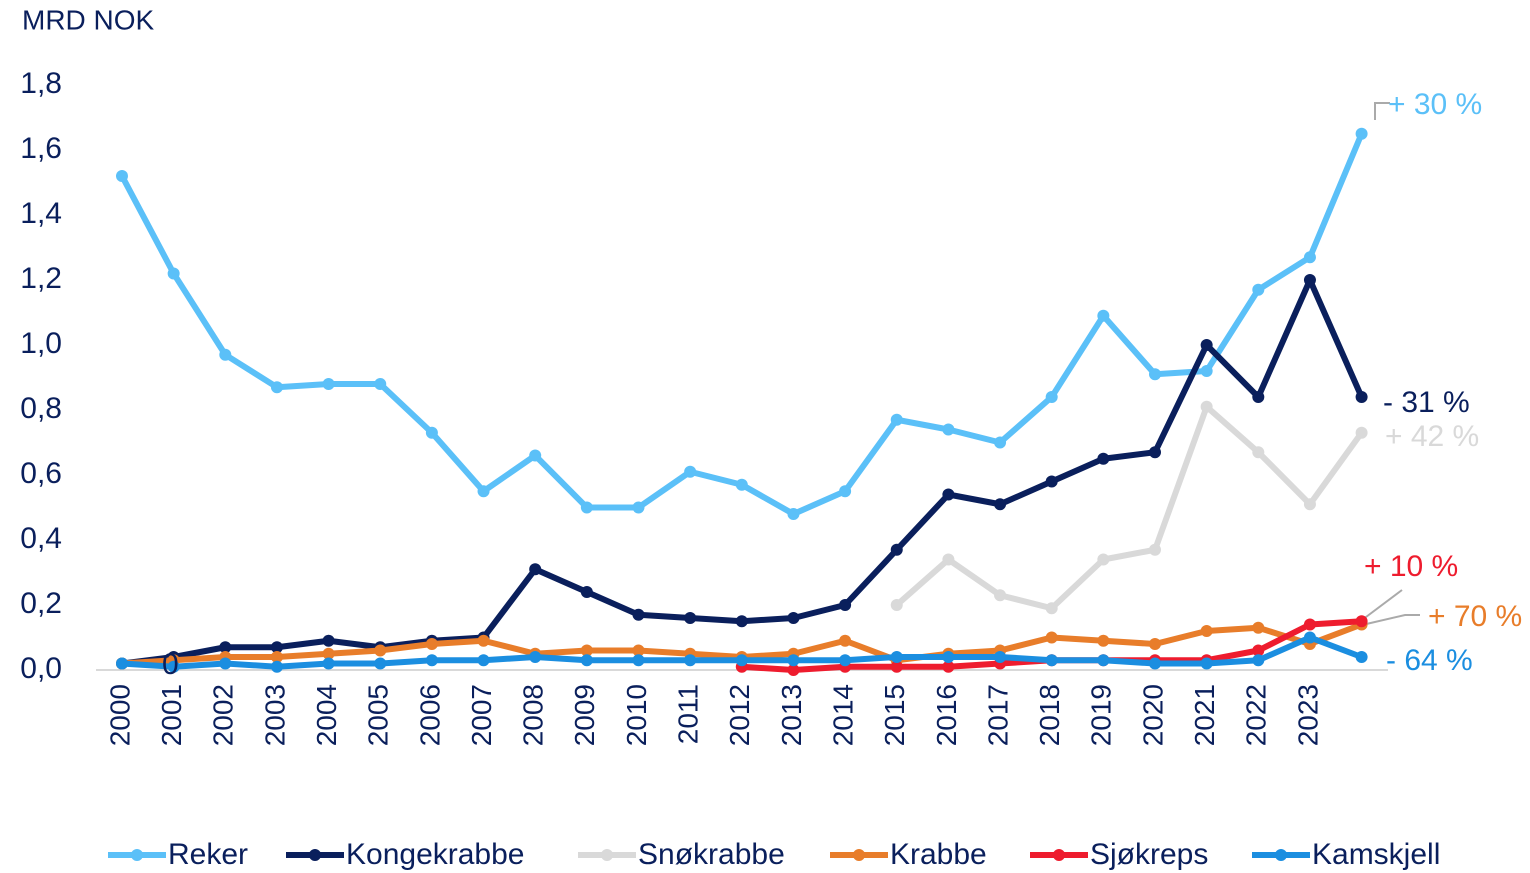 The width and height of the screenshot is (1530, 873). What do you see at coordinates (533, 715) in the screenshot?
I see `x-tick-label: 2008` at bounding box center [533, 715].